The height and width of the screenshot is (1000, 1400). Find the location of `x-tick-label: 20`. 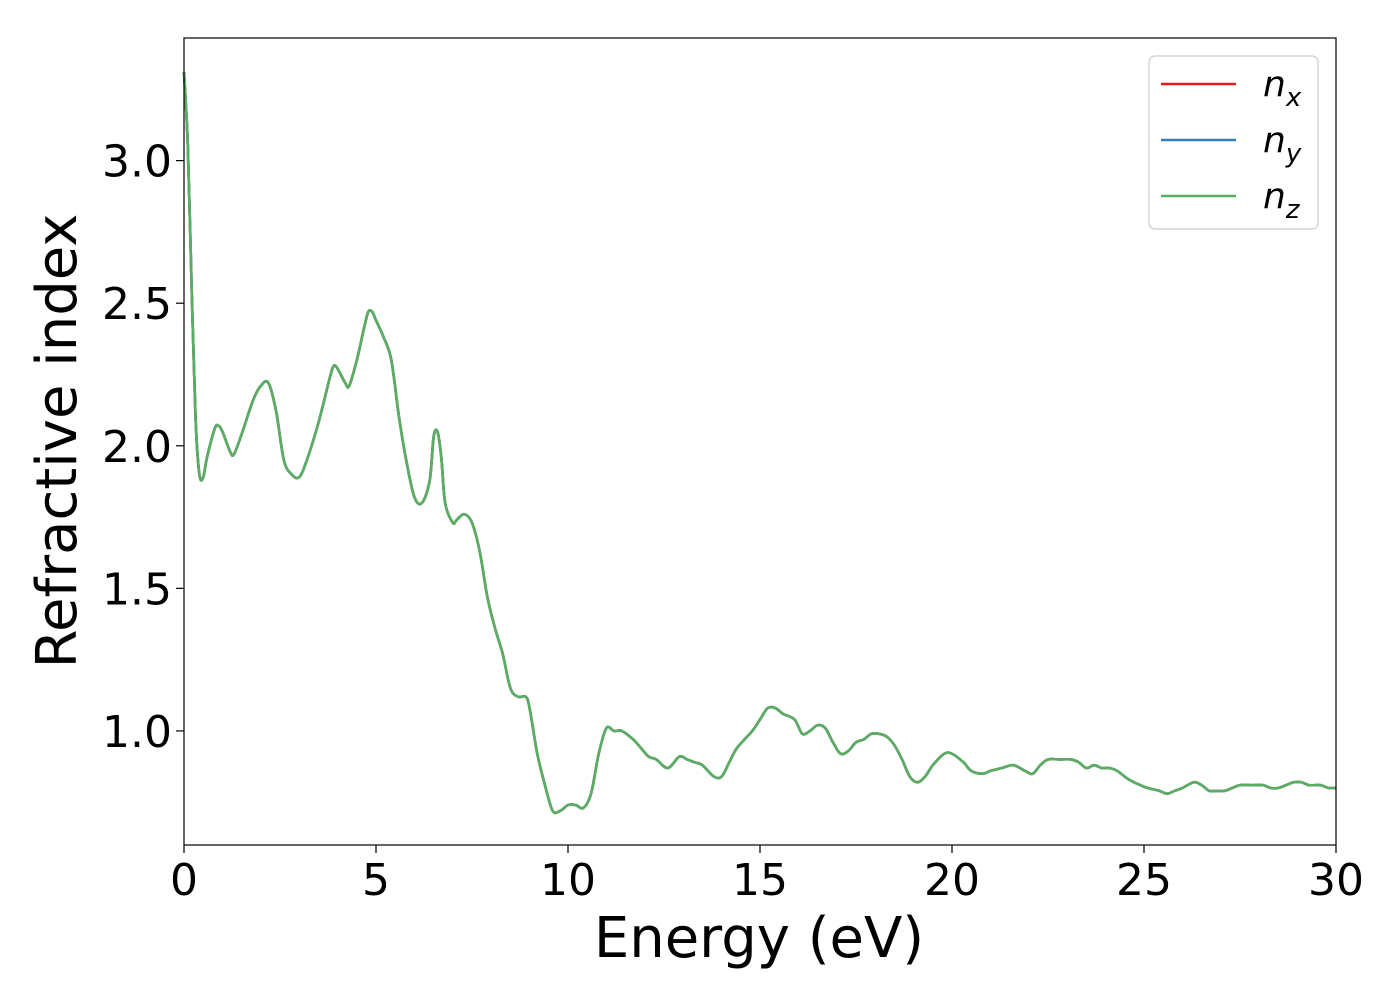

x-tick-label: 20 is located at coordinates (952, 880).